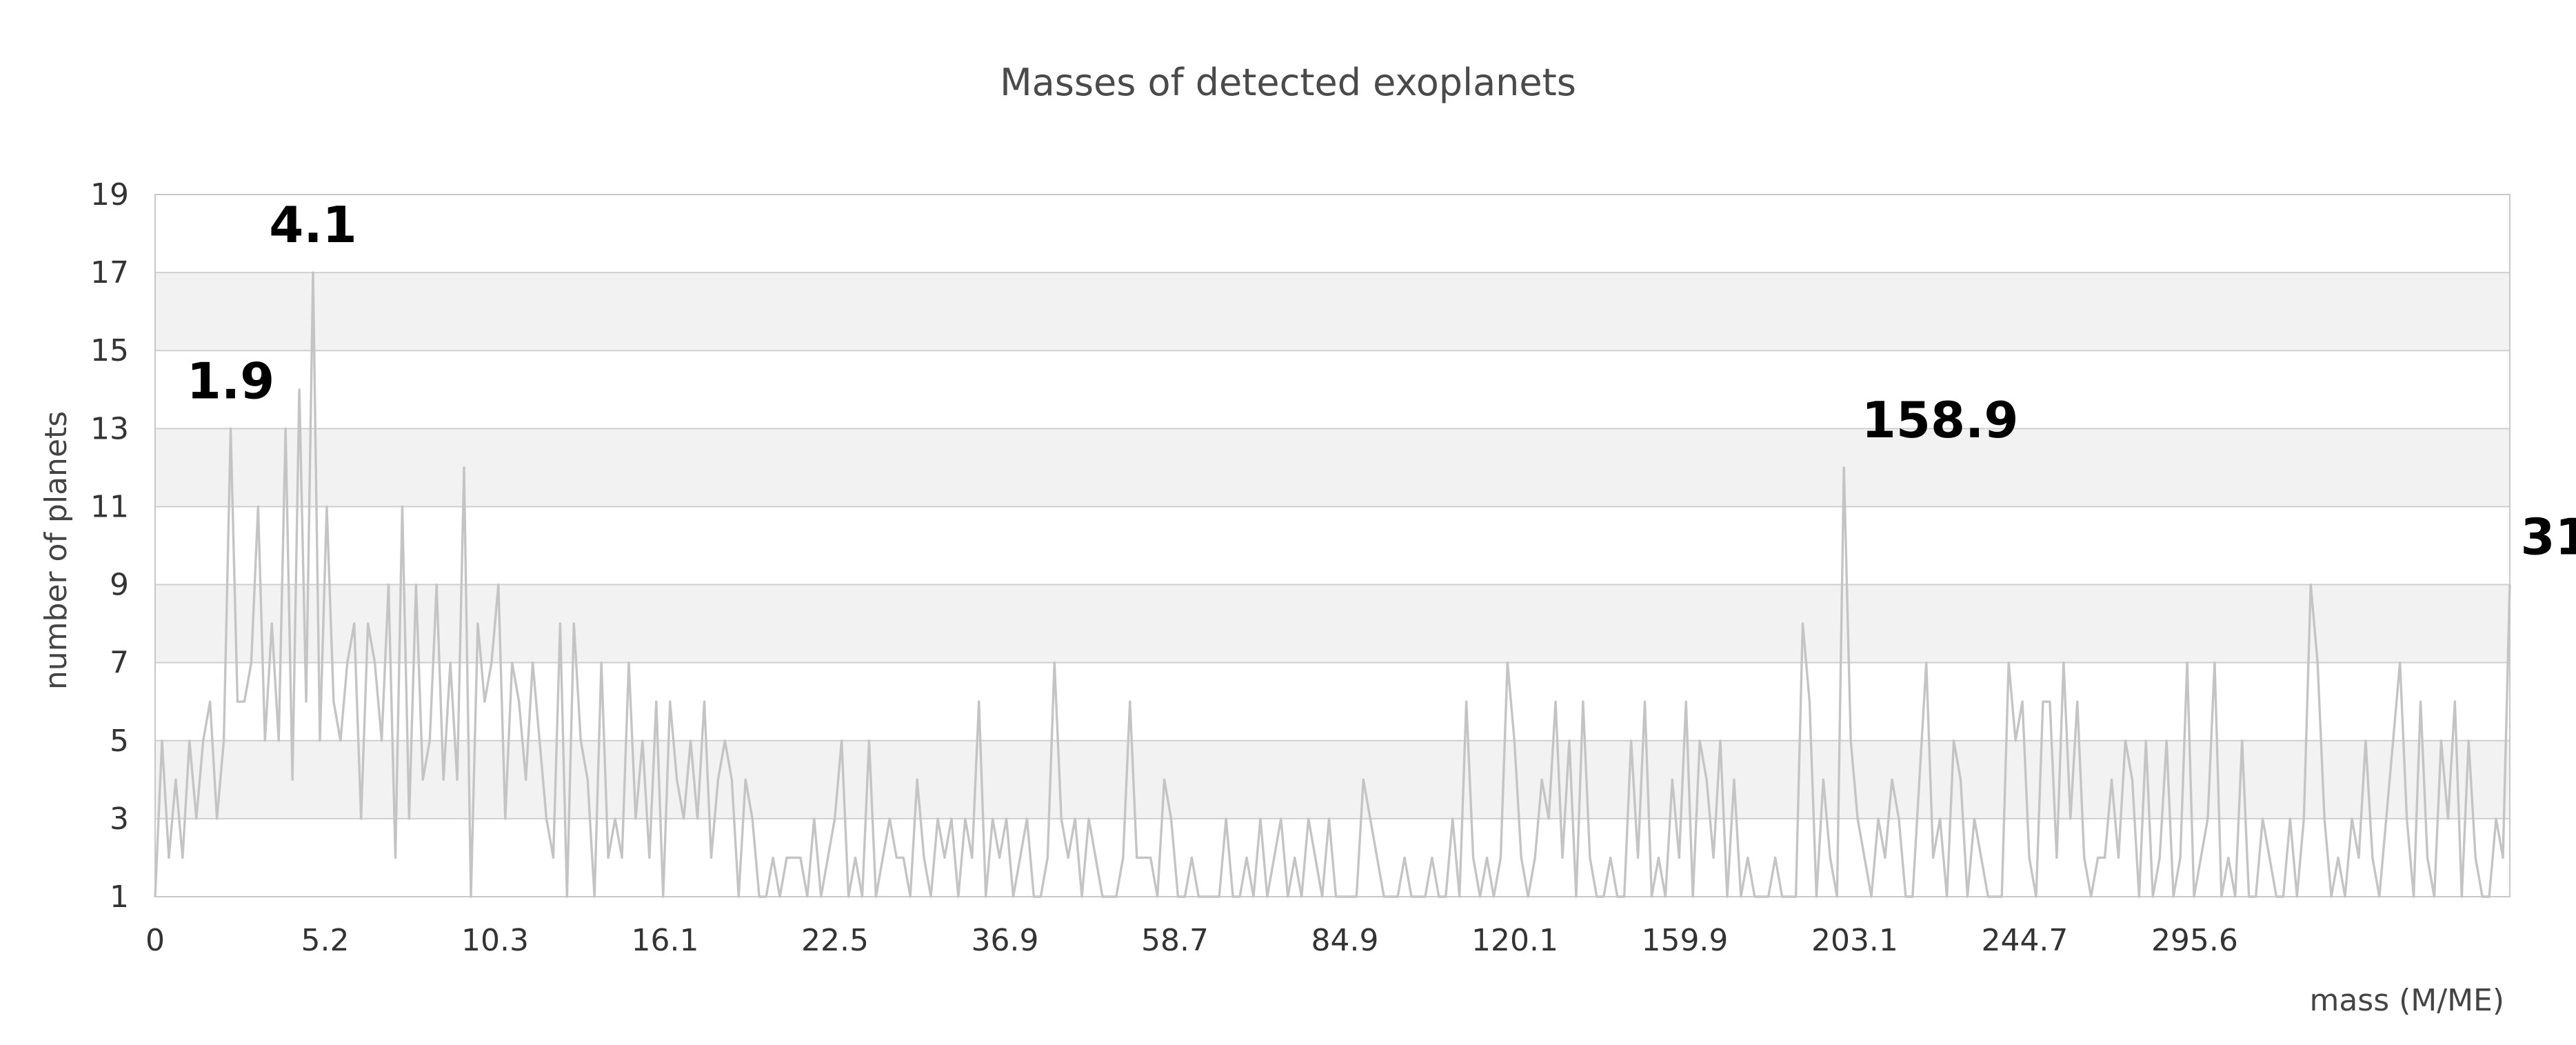  I want to click on x-axis-label: mass (M/ME), so click(2406, 1000).